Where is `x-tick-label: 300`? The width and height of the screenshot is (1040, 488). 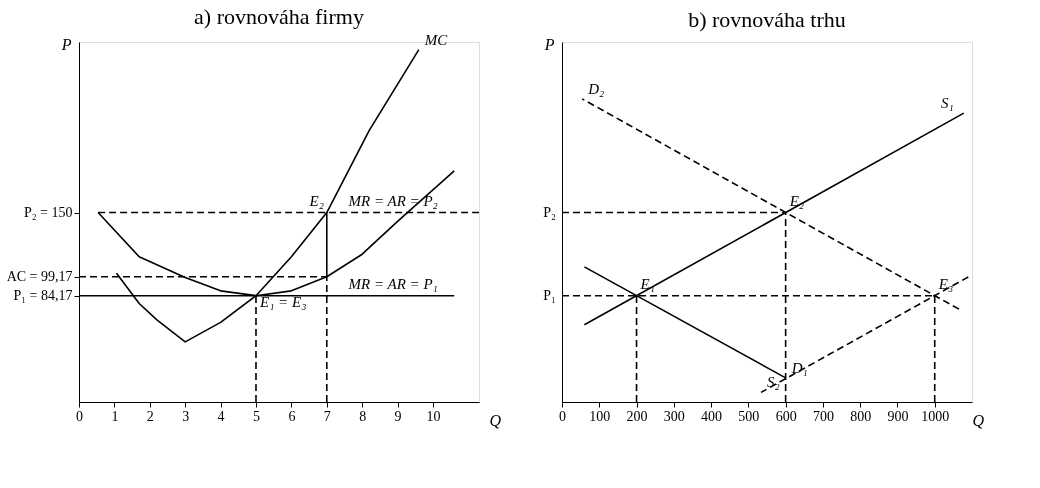
x-tick-label: 300 is located at coordinates (674, 416).